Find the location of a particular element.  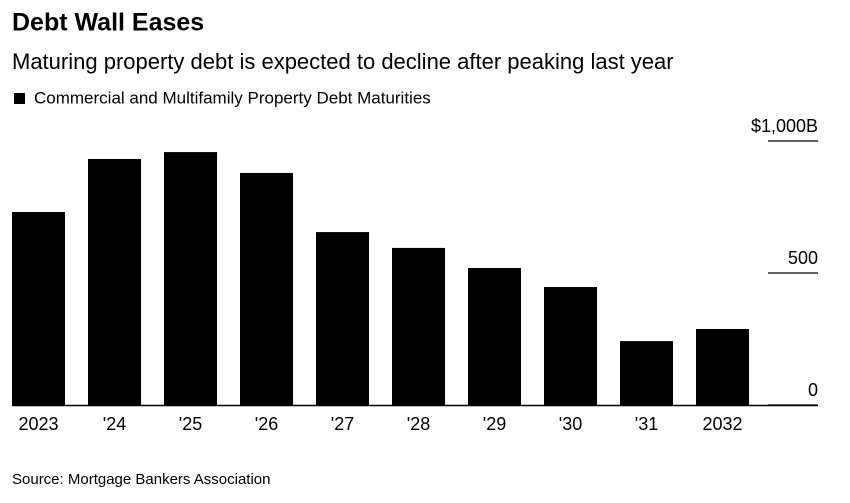

x-tick-label: '29 is located at coordinates (494, 424).